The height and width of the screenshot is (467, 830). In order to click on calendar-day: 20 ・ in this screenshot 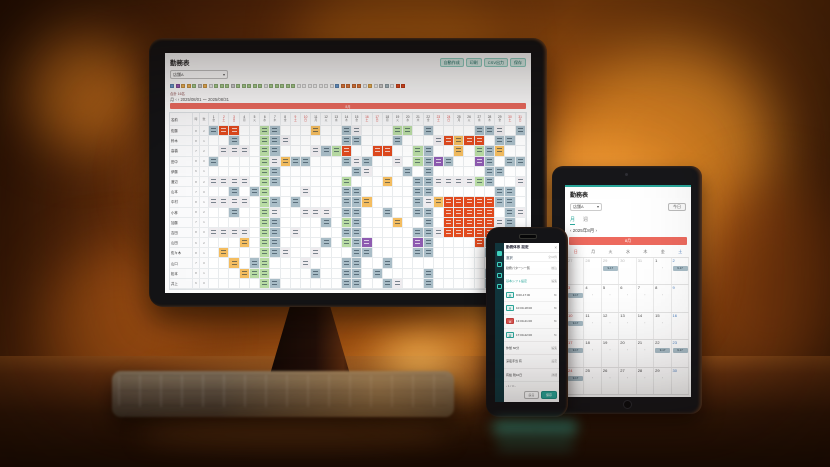, I will do `click(628, 353)`.